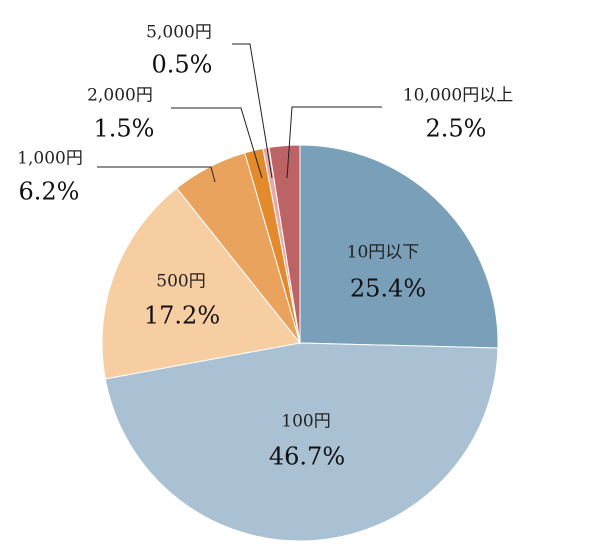  I want to click on slice-value-6: 0.5%, so click(182, 65).